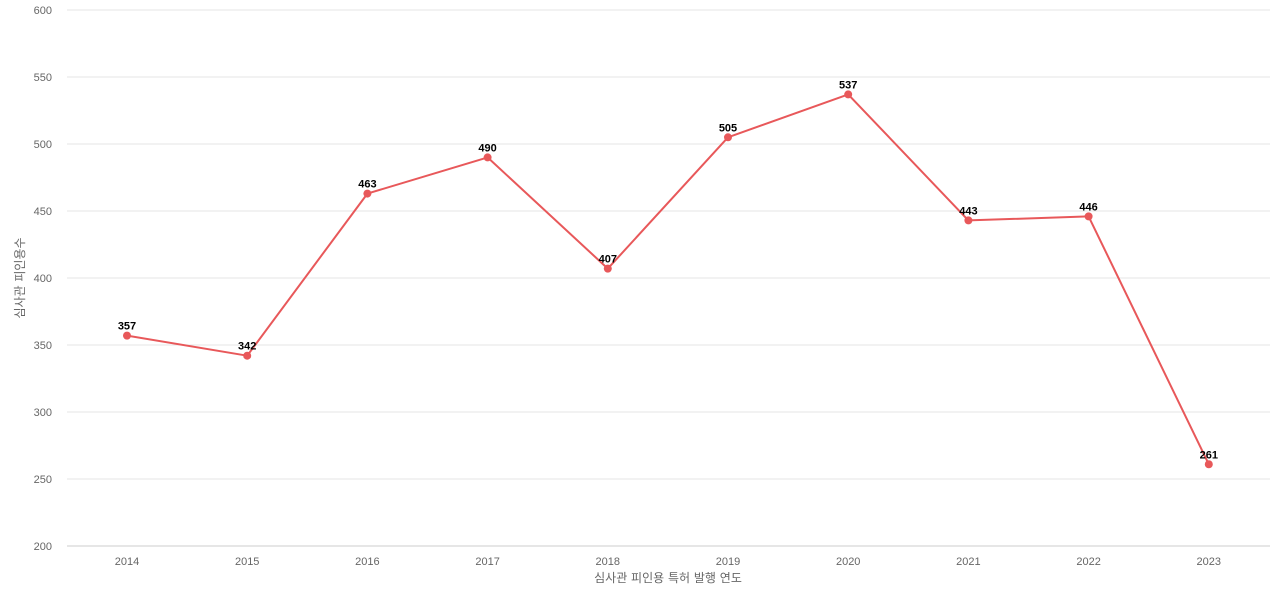 This screenshot has height=600, width=1280. Describe the element at coordinates (43, 11) in the screenshot. I see `y-tick-label: 600` at that location.